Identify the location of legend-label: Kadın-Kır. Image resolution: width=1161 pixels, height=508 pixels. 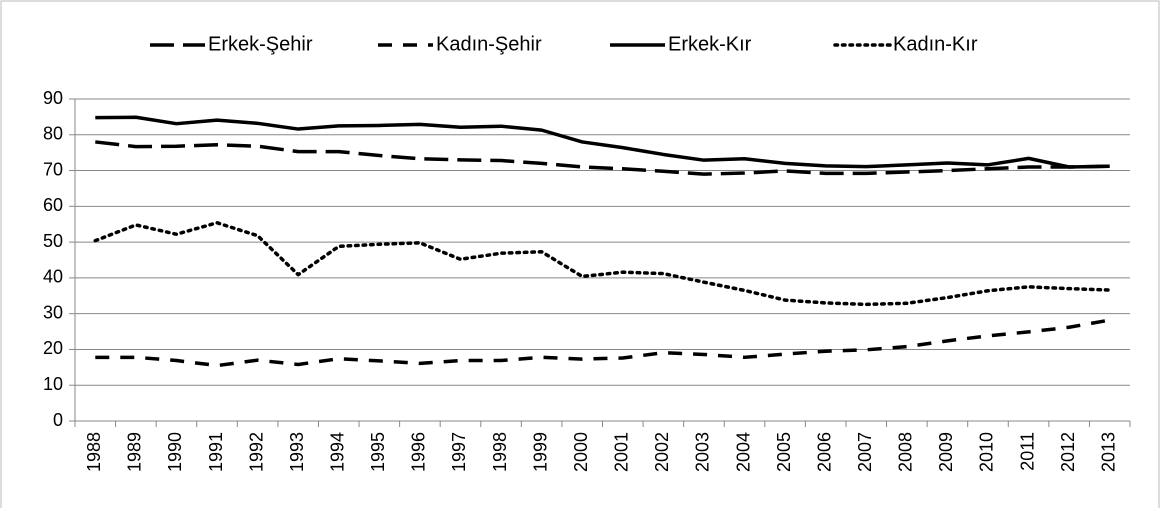
(935, 44).